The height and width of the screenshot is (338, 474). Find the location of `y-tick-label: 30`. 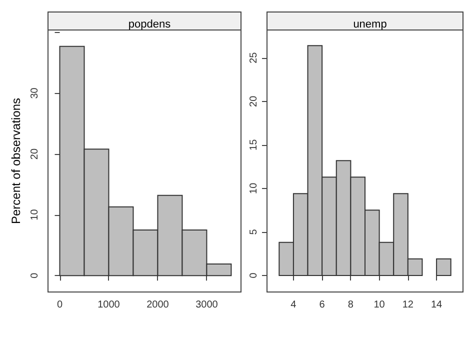

y-tick-label: 30 is located at coordinates (35, 93).